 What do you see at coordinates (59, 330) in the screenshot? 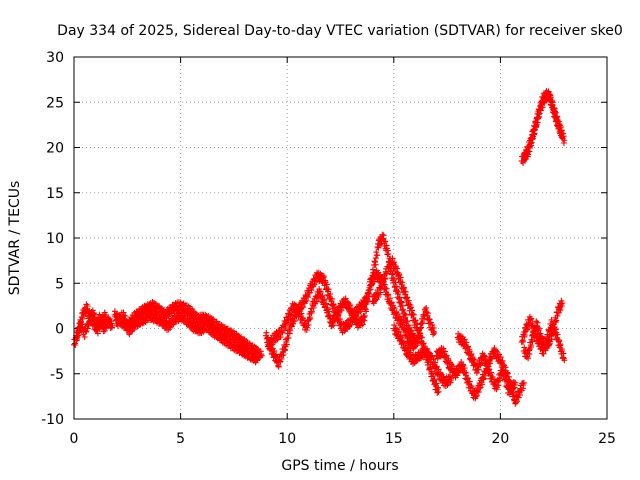
I see `y-tick-label: 0` at bounding box center [59, 330].